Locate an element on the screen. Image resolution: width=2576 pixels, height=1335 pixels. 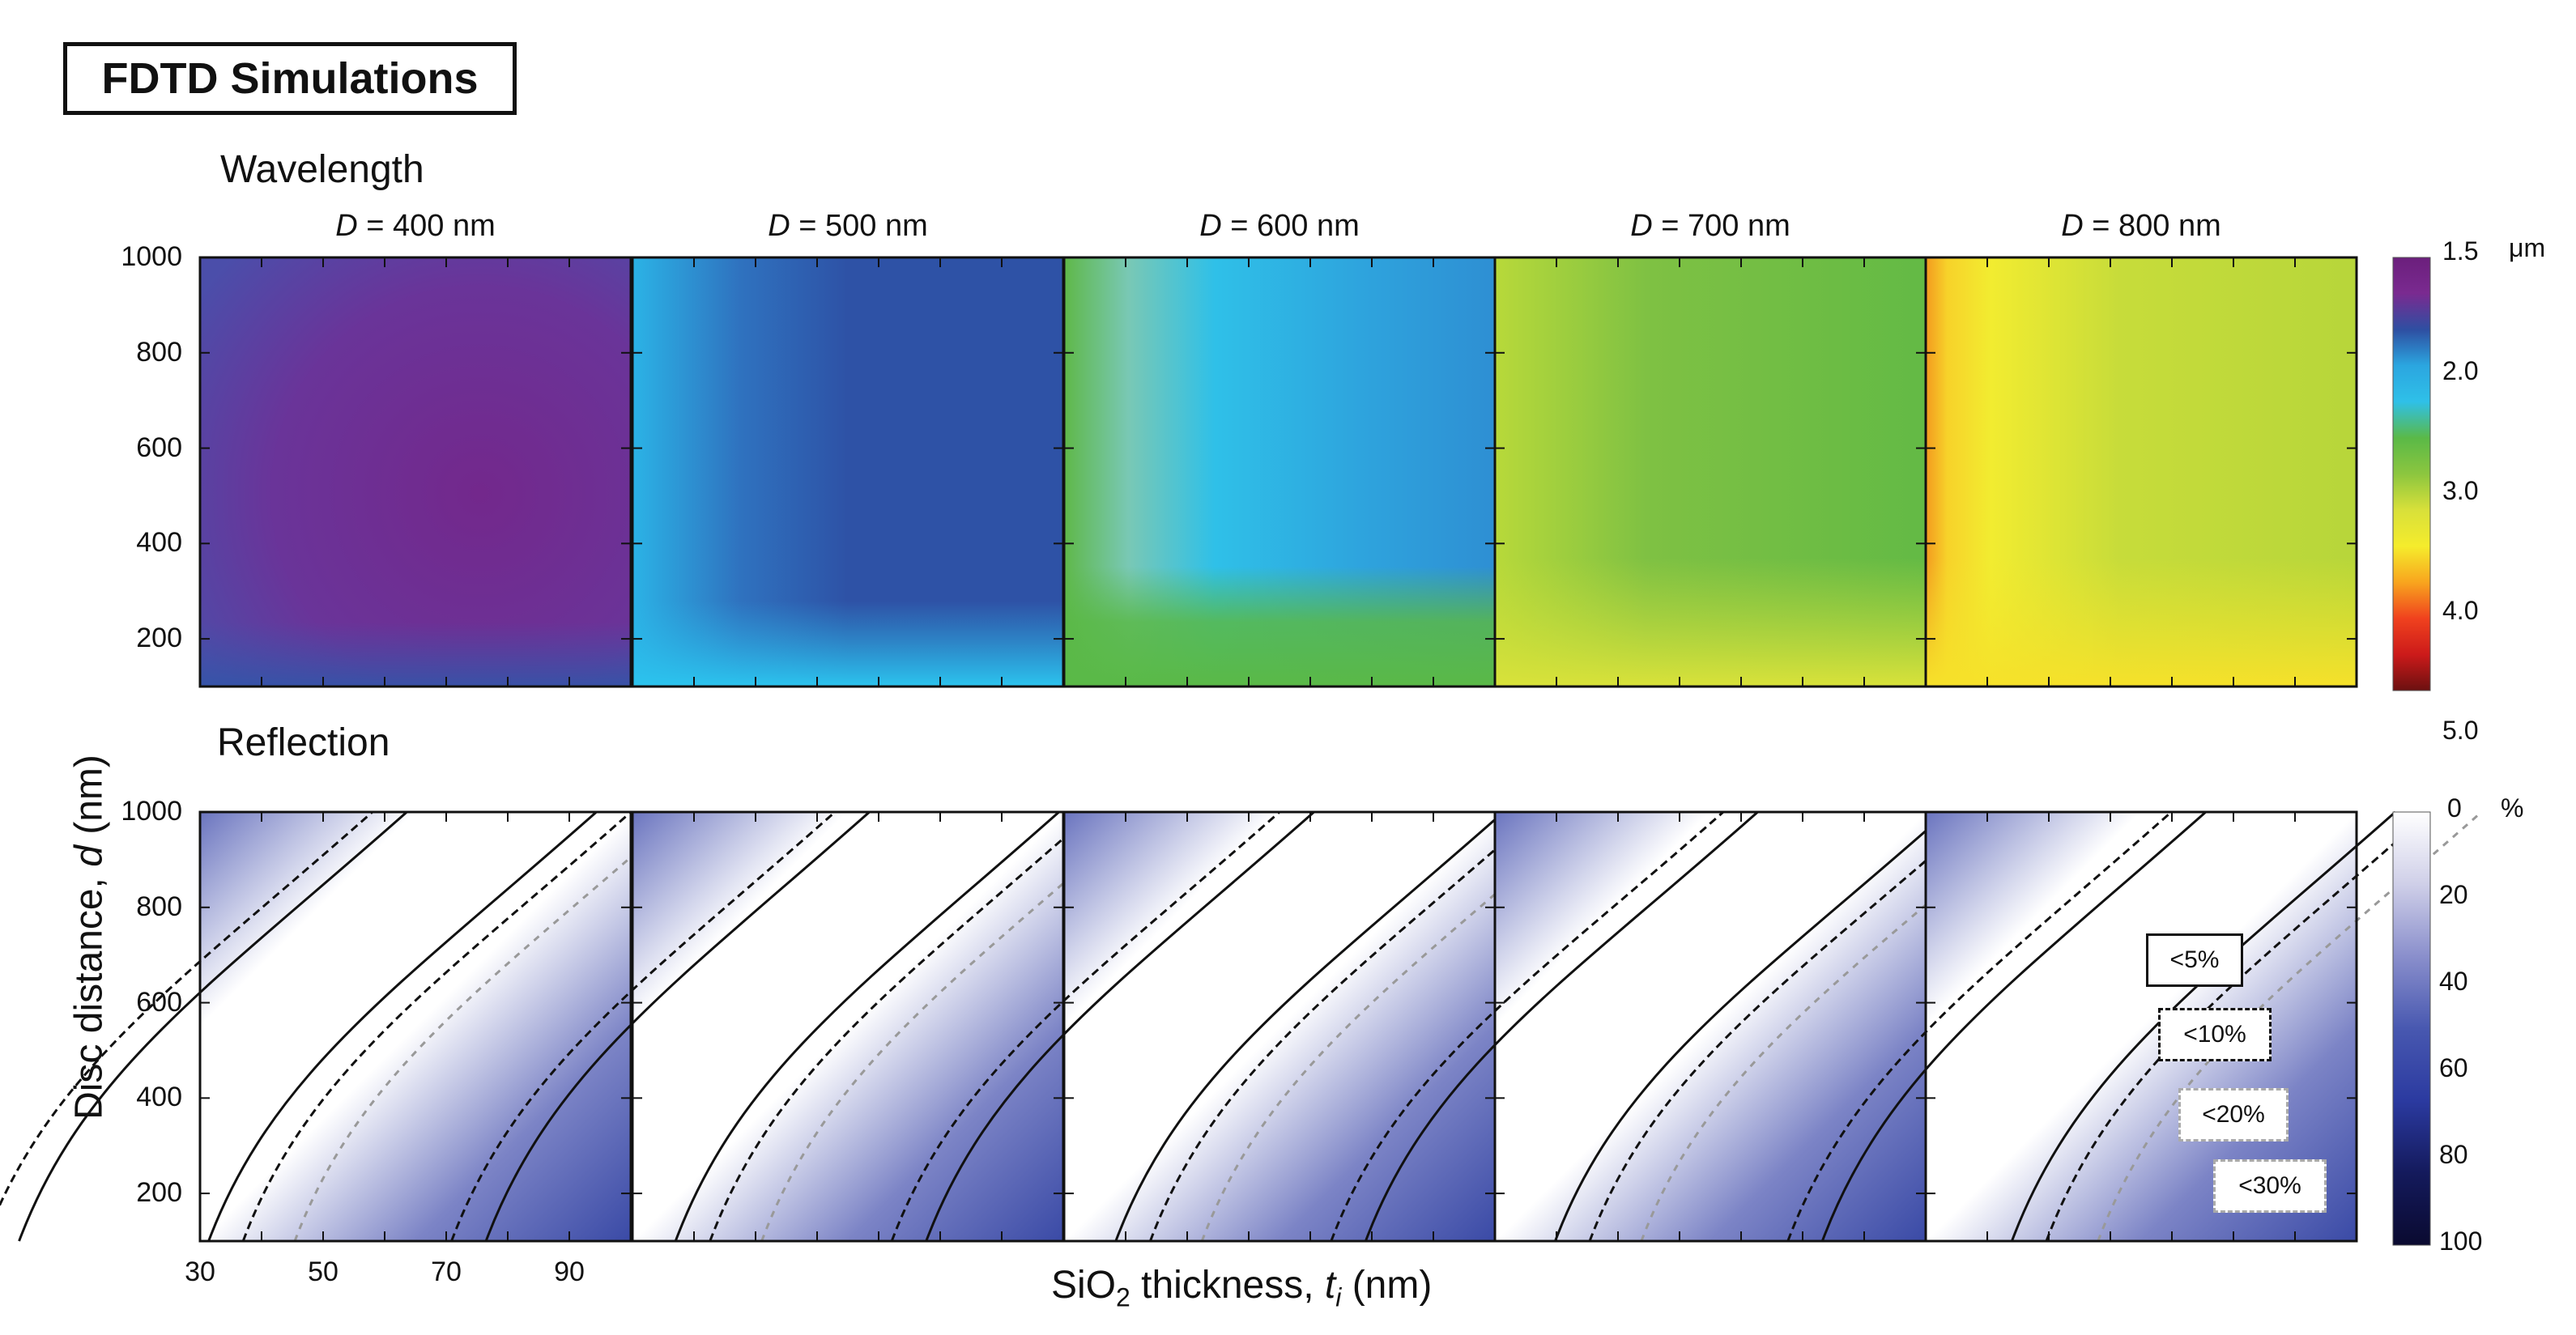
ticks-row1-panel1 is located at coordinates (415, 472).